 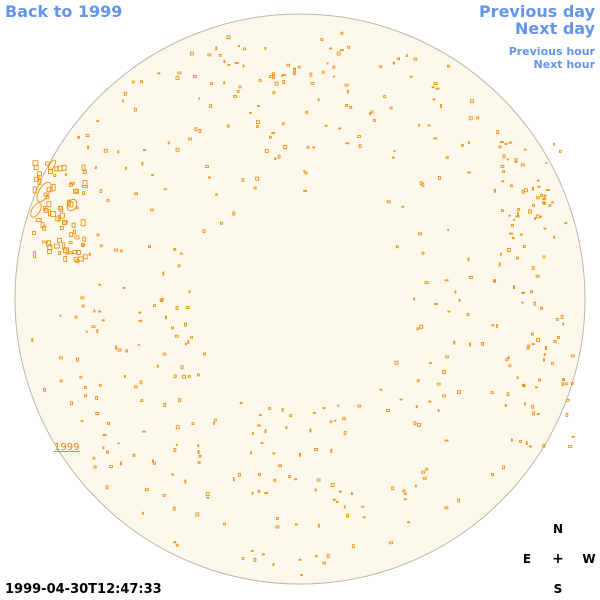 I want to click on back-to-year-link: Back to 1999, so click(x=64, y=11).